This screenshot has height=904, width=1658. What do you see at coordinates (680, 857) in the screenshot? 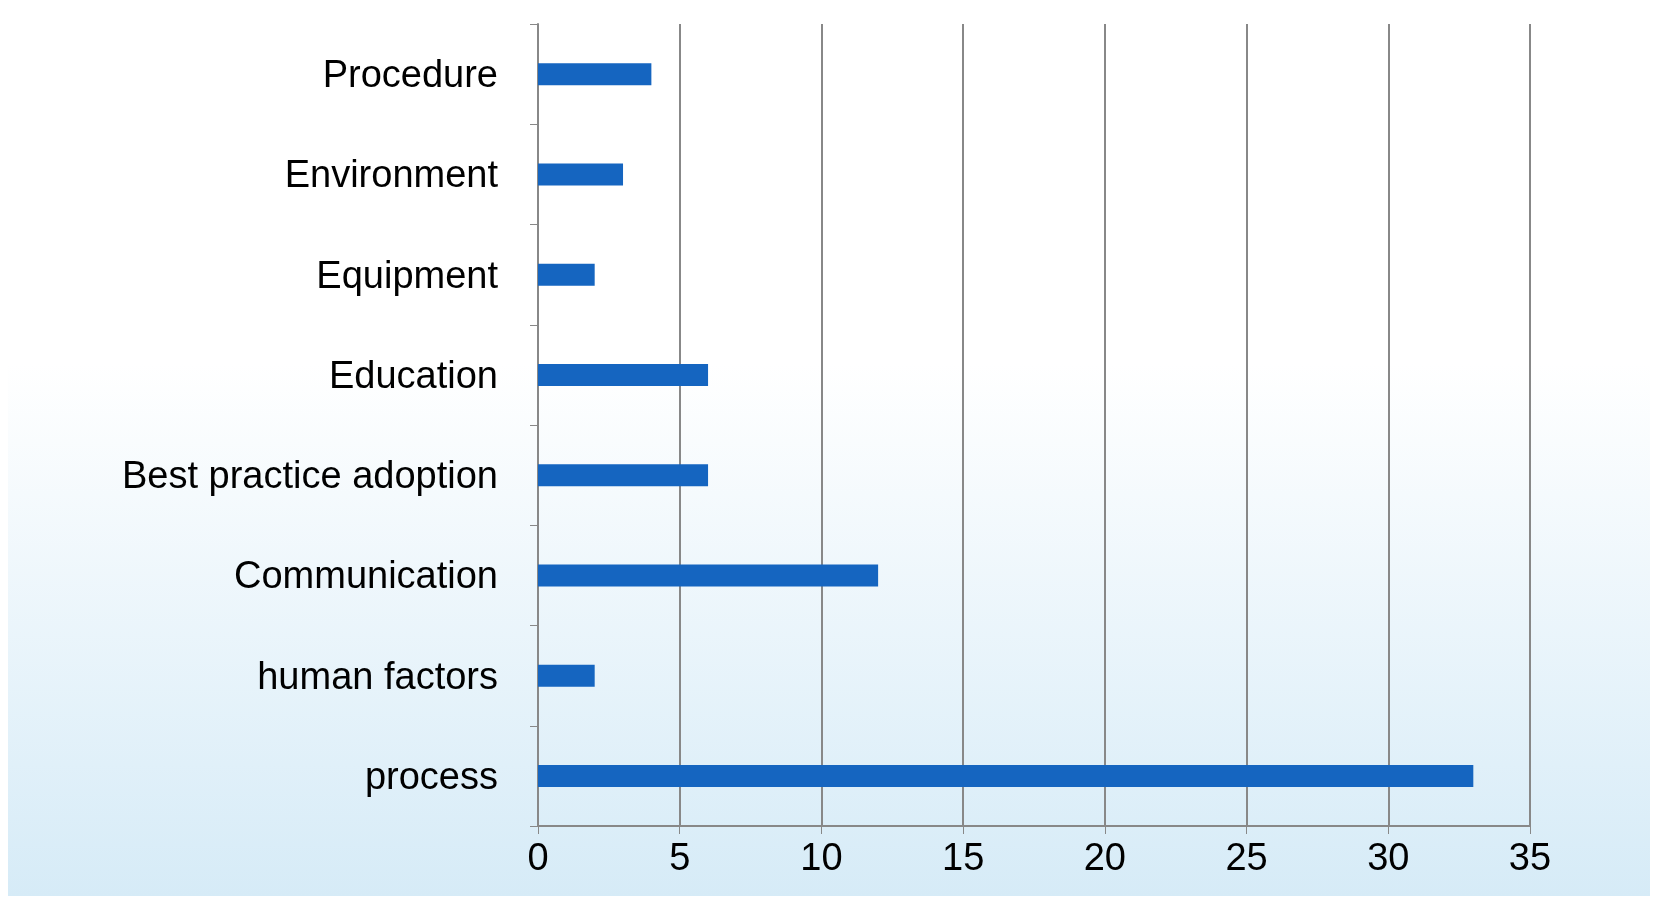
I see `x-tick-label: 5` at bounding box center [680, 857].